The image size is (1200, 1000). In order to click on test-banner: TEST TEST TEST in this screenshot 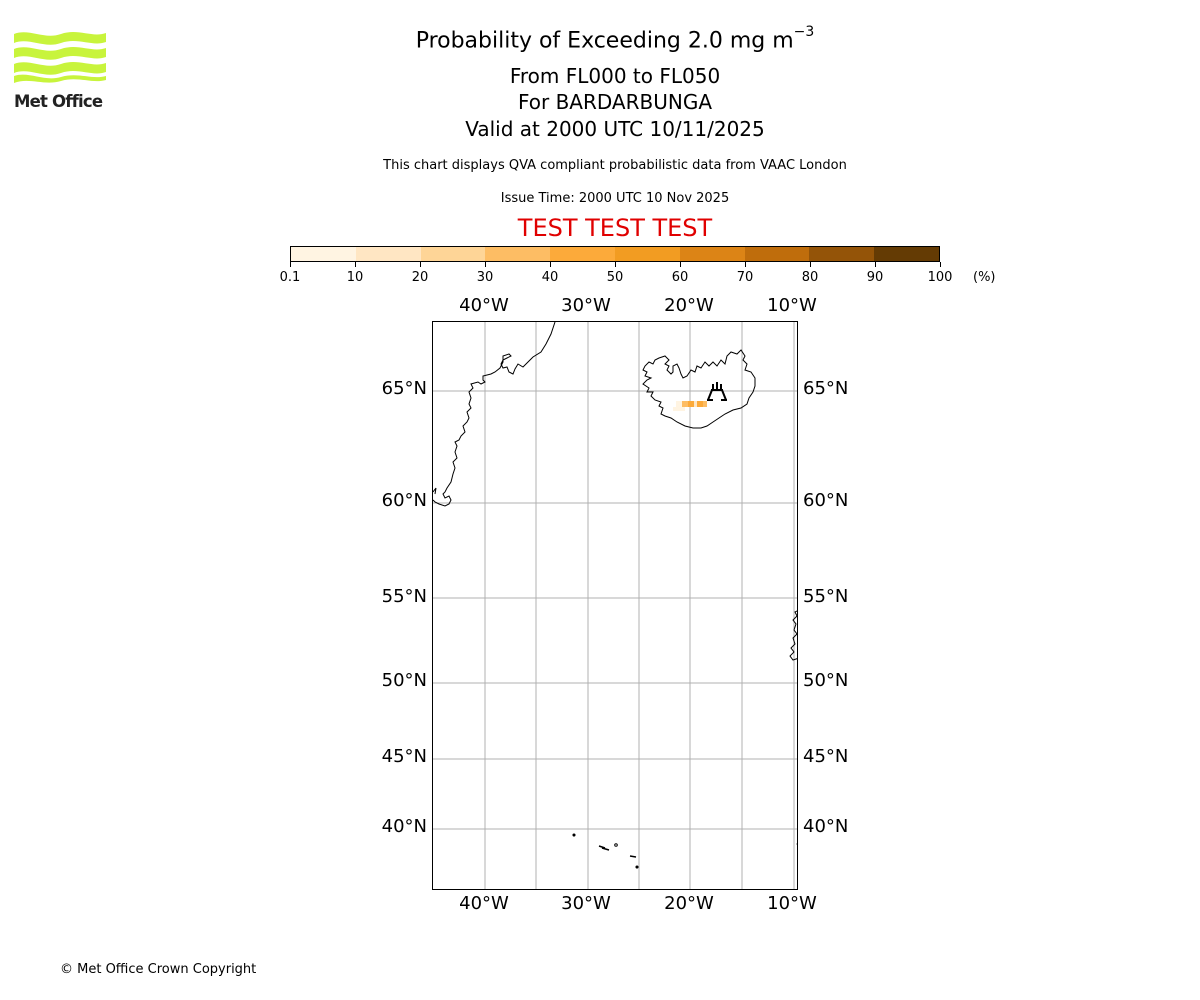, I will do `click(615, 228)`.